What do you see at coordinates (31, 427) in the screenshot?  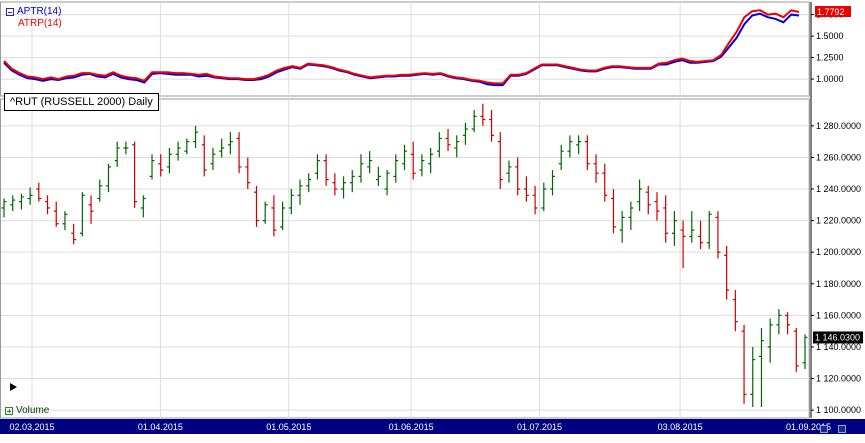 I see `time-axis-label: 02.03.2015` at bounding box center [31, 427].